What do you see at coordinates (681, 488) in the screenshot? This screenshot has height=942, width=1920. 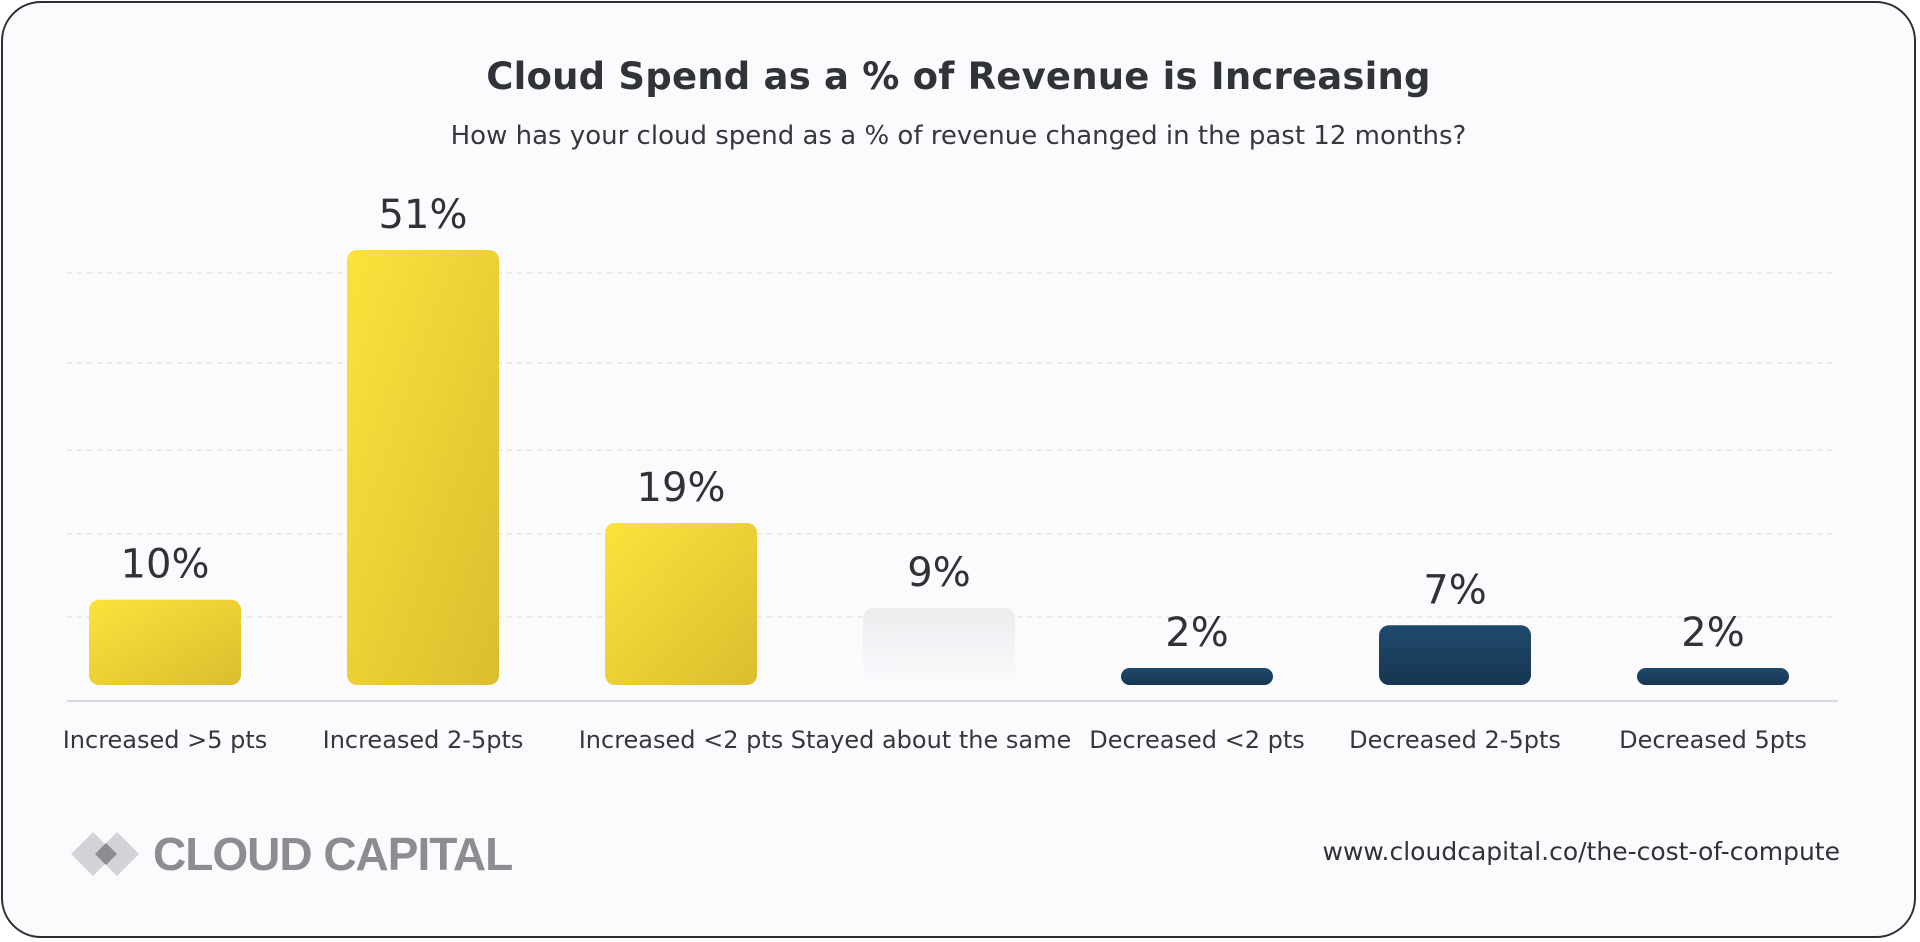 I see `value-label-2: 19%` at bounding box center [681, 488].